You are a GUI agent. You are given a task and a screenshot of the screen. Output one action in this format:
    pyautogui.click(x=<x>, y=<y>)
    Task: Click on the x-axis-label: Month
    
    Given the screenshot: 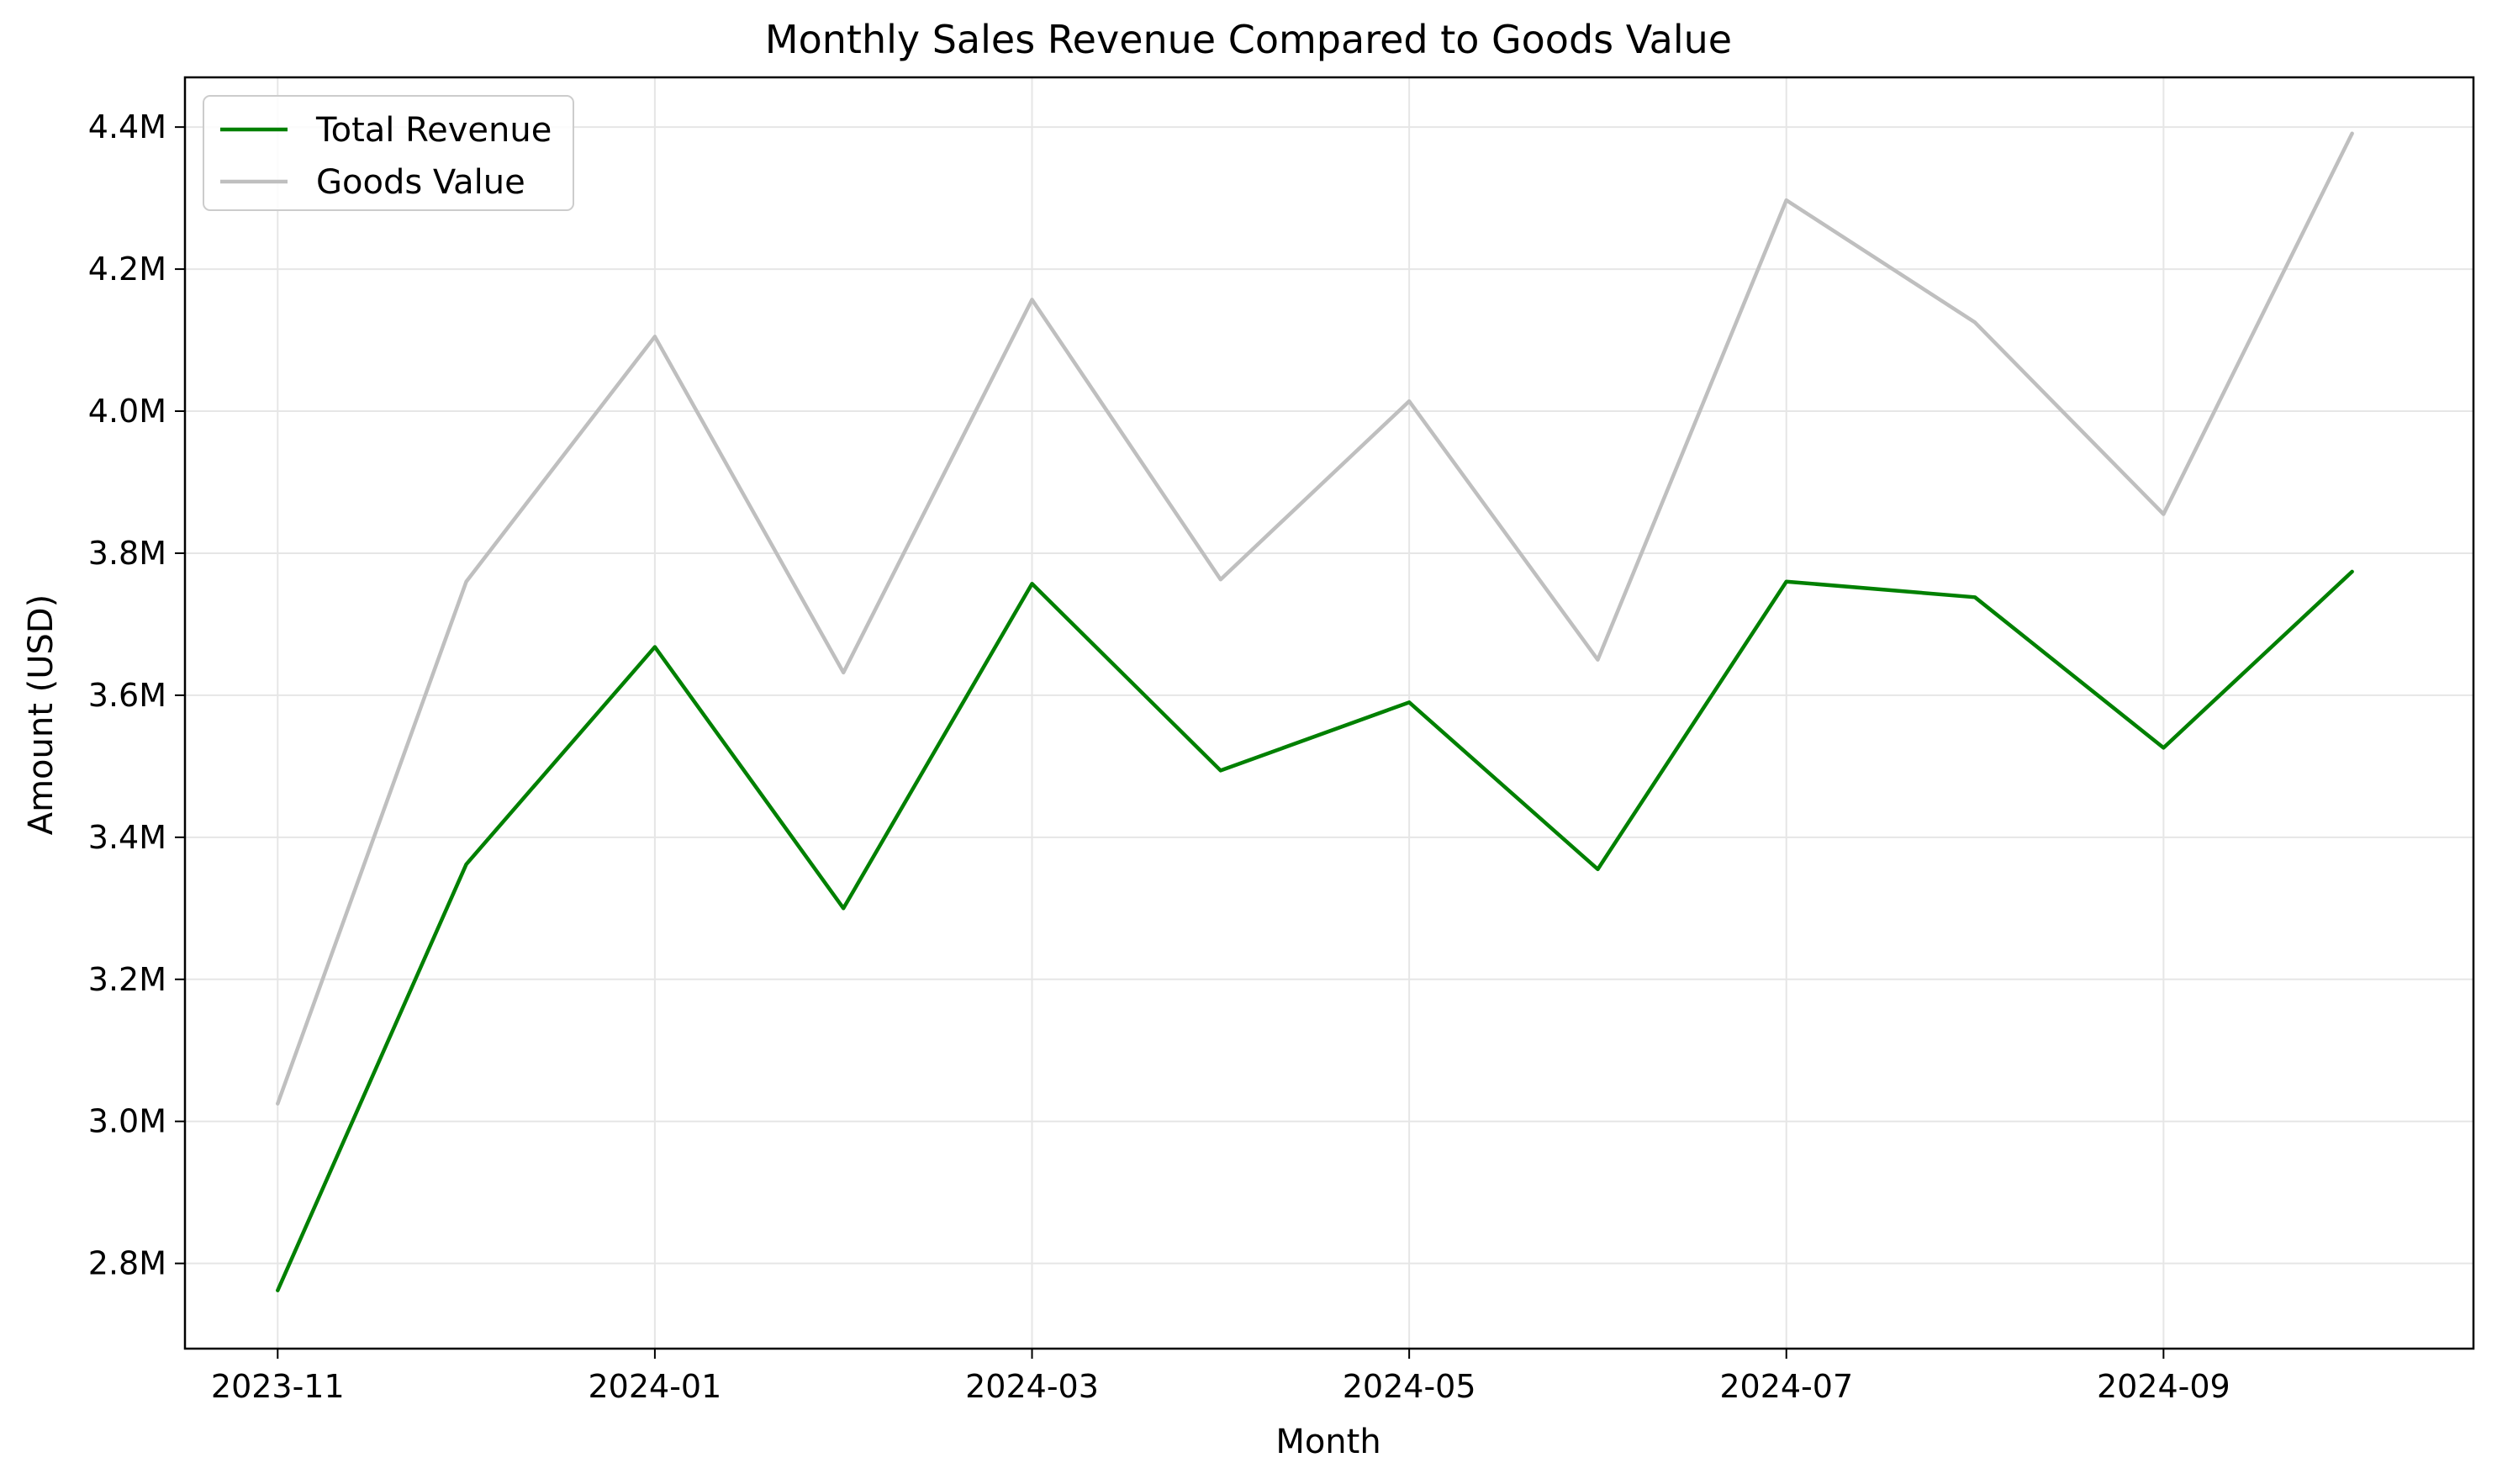 What is the action you would take?
    pyautogui.click(x=1327, y=1442)
    